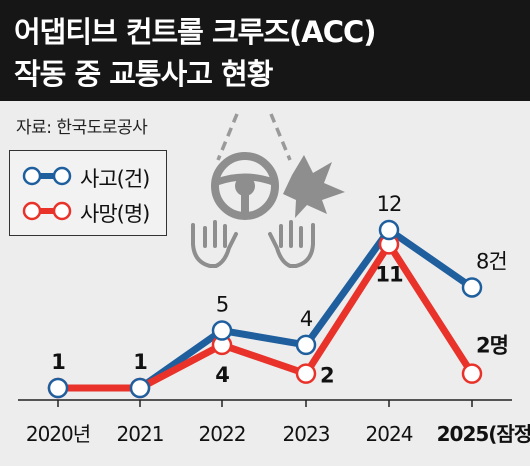 Image resolution: width=530 pixels, height=466 pixels. I want to click on title-line-1: 어댑티브 컨트롤 크루즈(ACC), so click(195, 32).